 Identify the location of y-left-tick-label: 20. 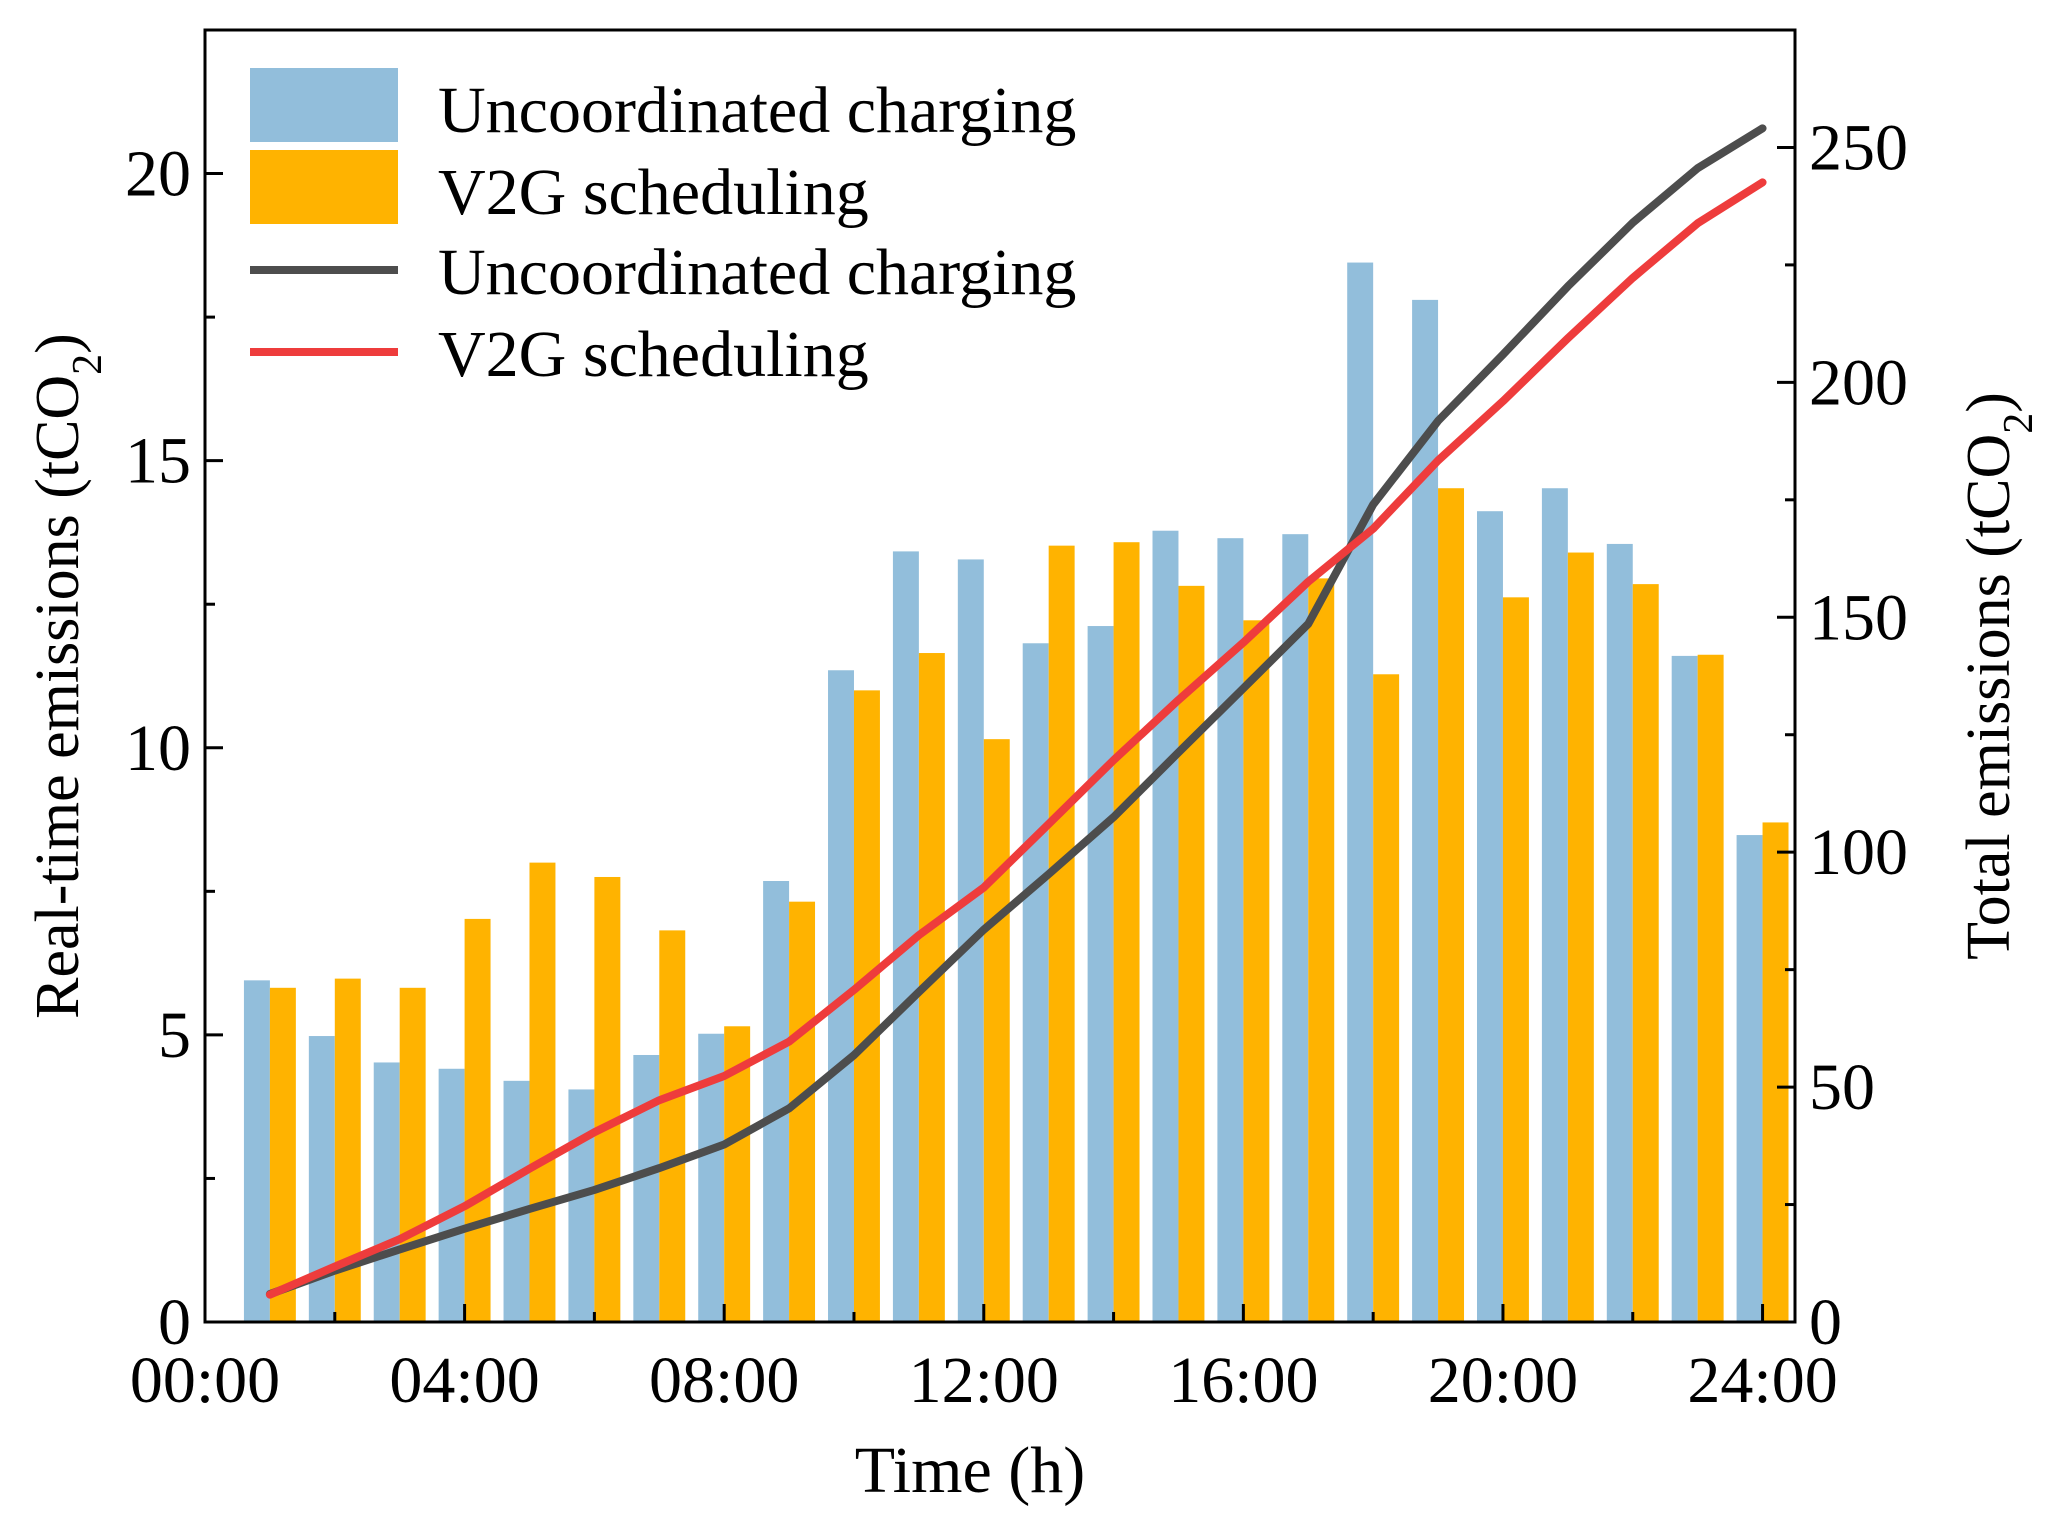
(158, 174).